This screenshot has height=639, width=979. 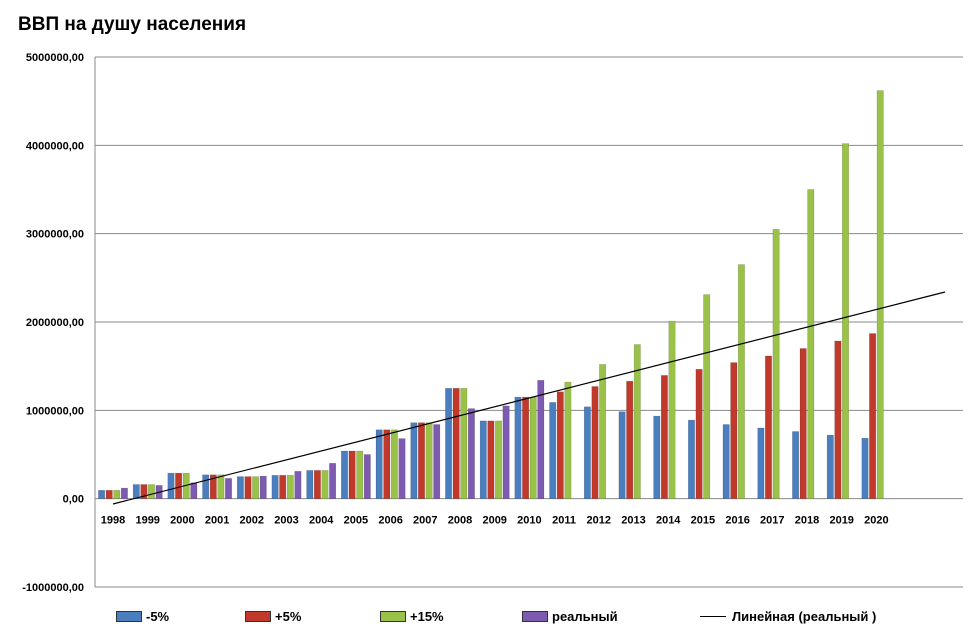 What do you see at coordinates (273, 616) in the screenshot?
I see `legend-item-plus5: +5%` at bounding box center [273, 616].